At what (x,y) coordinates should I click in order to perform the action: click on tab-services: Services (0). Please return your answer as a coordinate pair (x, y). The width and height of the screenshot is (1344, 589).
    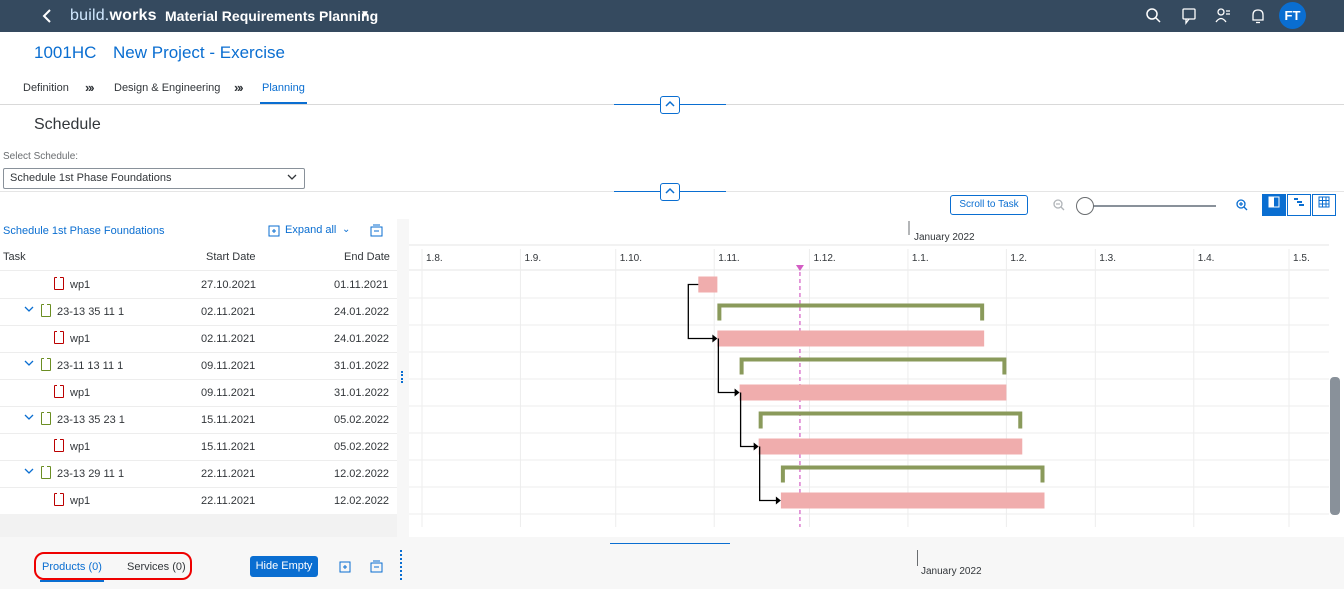
    Looking at the image, I should click on (156, 567).